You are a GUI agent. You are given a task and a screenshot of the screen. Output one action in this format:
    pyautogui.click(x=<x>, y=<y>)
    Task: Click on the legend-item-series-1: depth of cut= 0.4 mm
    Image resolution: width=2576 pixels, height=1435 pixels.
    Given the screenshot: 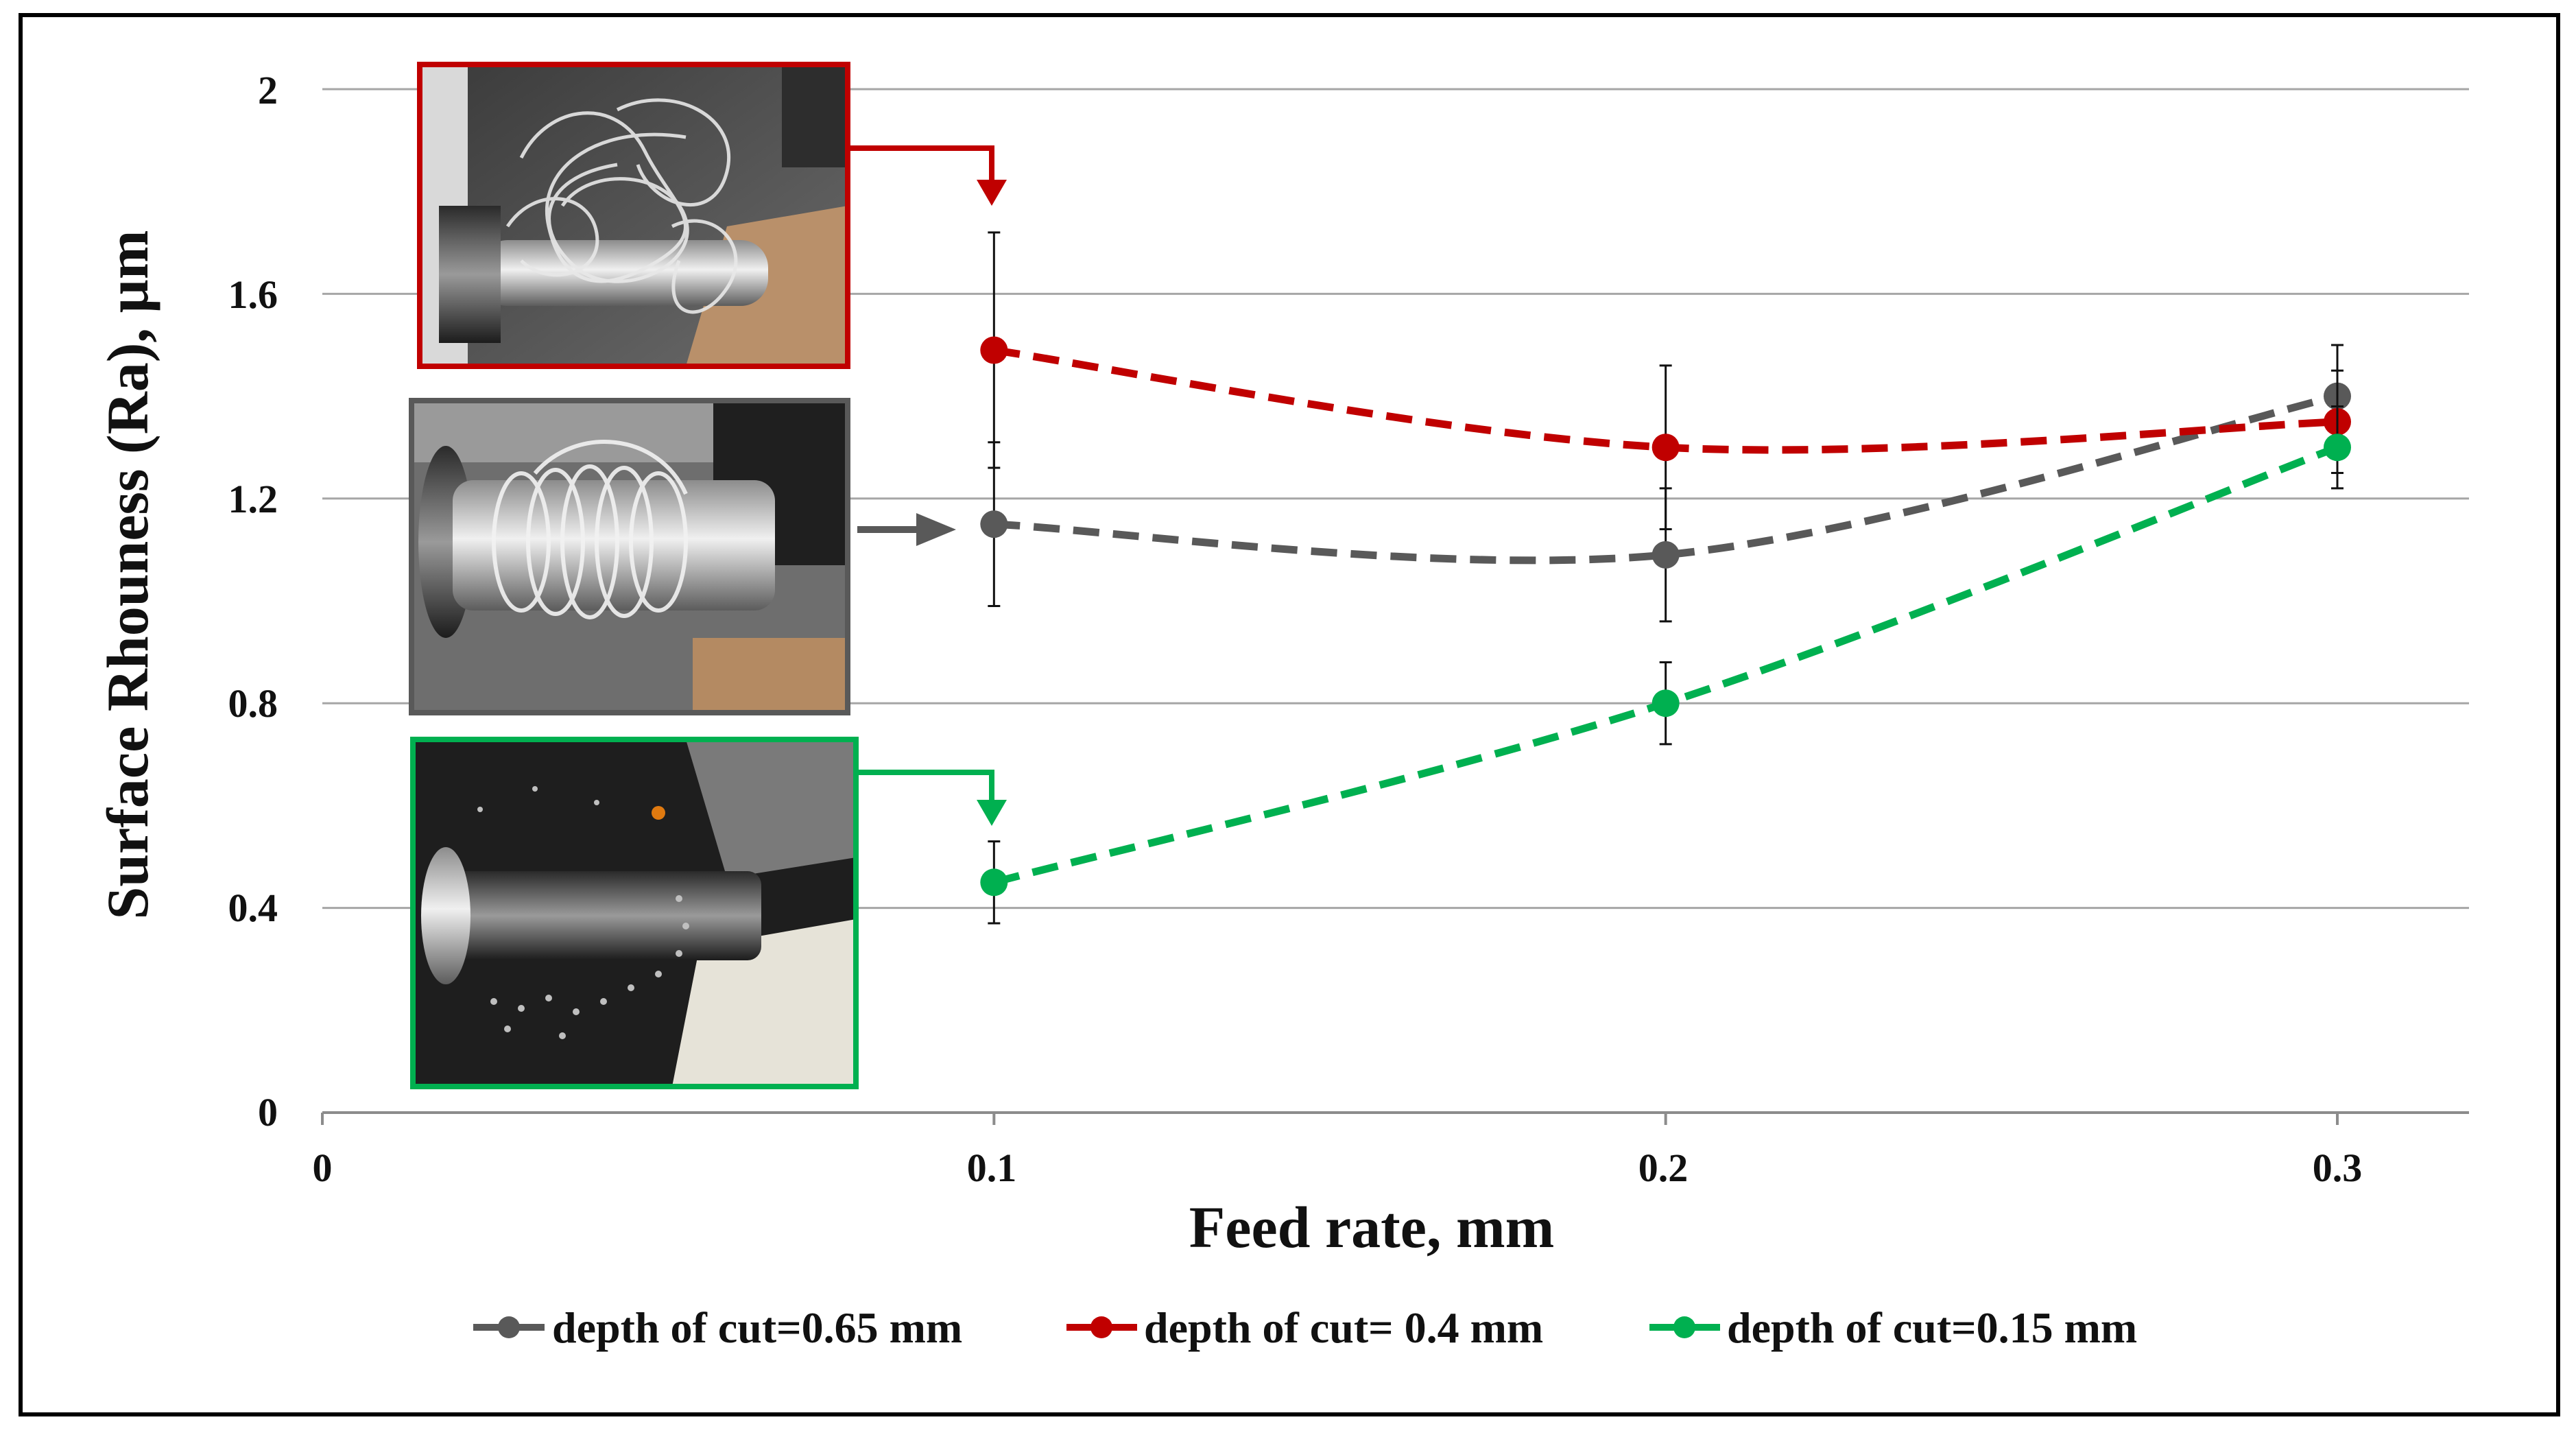 What is the action you would take?
    pyautogui.click(x=1304, y=1327)
    